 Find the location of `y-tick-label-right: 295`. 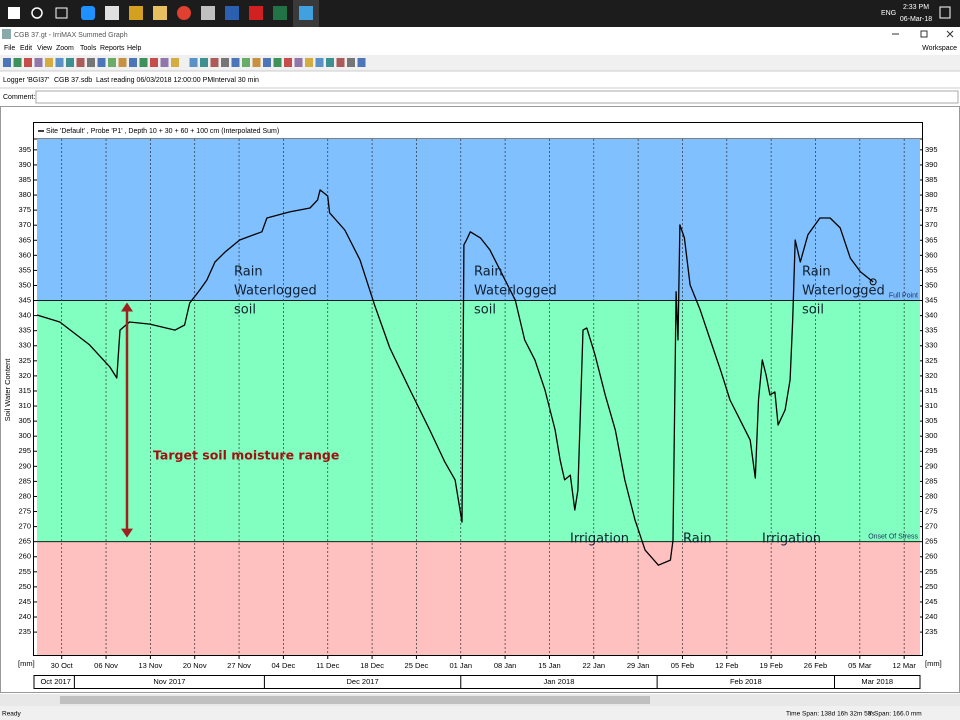

y-tick-label-right: 295 is located at coordinates (931, 450).